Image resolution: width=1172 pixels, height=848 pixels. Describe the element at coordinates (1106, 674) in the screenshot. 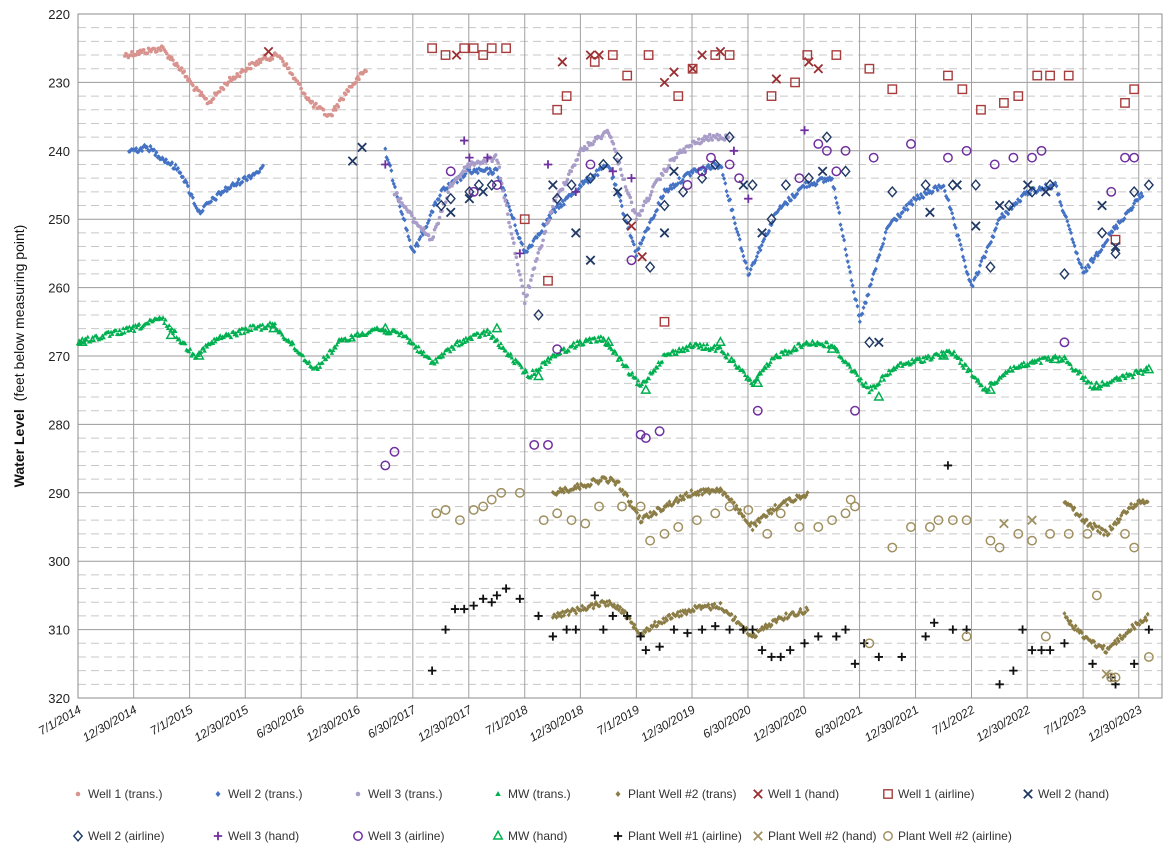

I see `point-plant-well-2-hand` at that location.